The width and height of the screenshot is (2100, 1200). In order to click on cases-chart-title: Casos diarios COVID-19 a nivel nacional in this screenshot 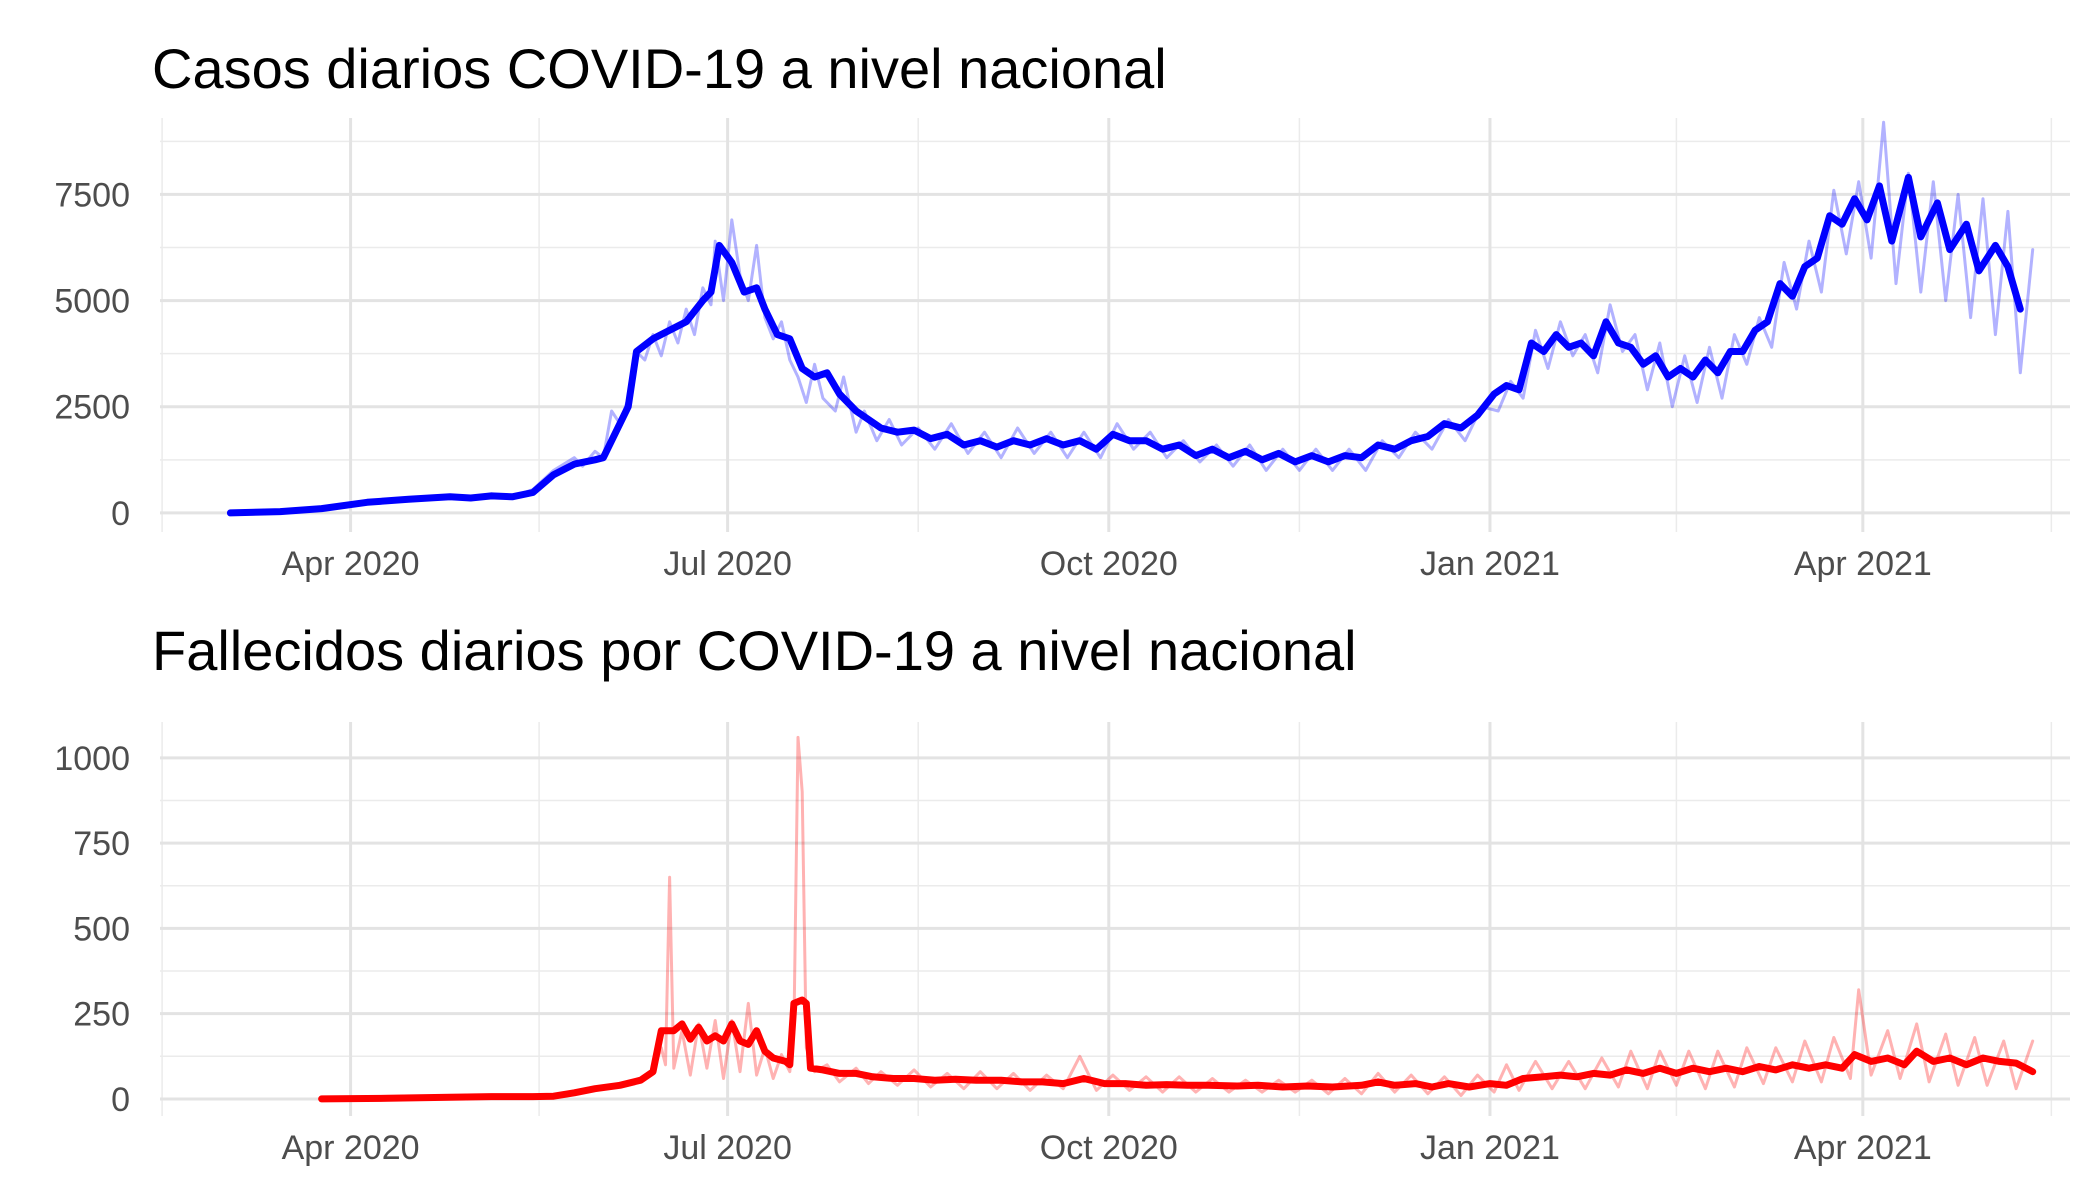, I will do `click(659, 68)`.